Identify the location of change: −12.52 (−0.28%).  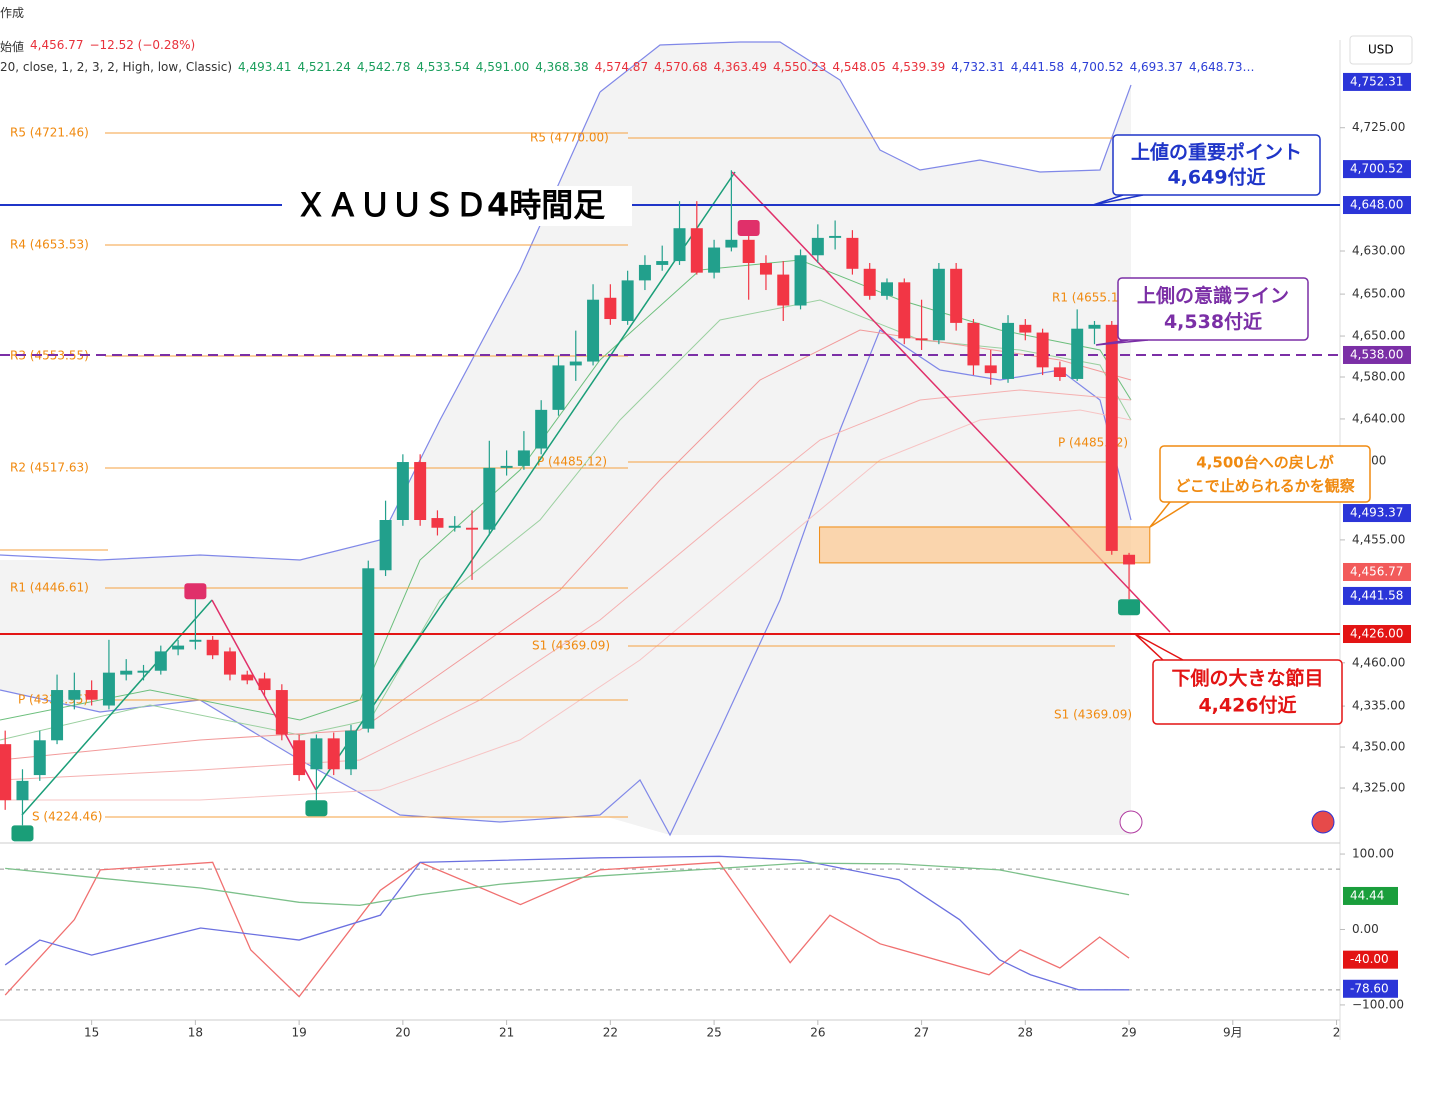
(142, 45).